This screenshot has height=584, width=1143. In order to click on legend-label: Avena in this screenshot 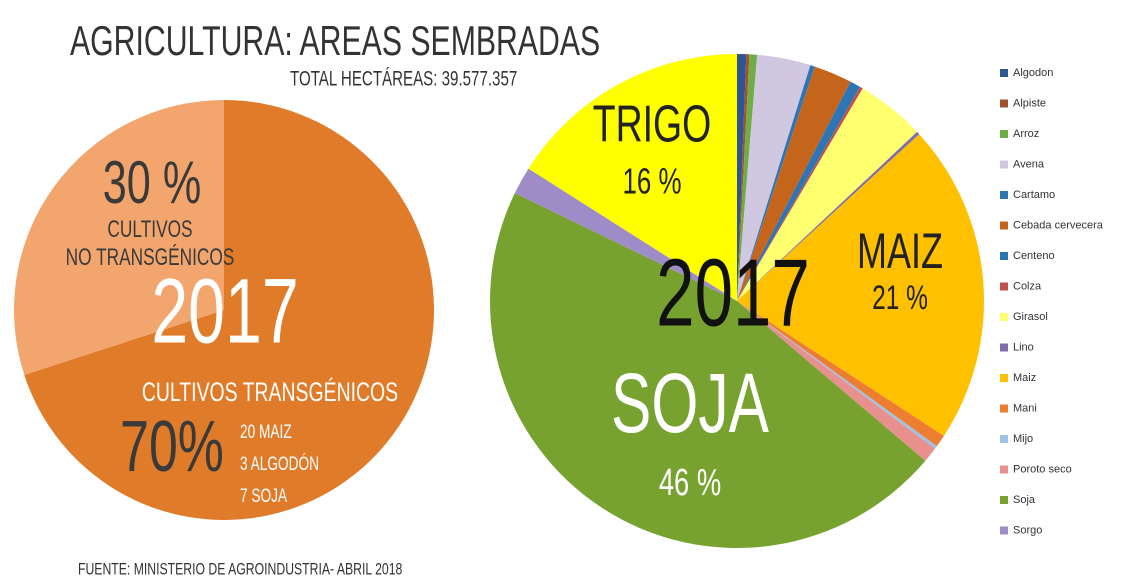, I will do `click(1029, 164)`.